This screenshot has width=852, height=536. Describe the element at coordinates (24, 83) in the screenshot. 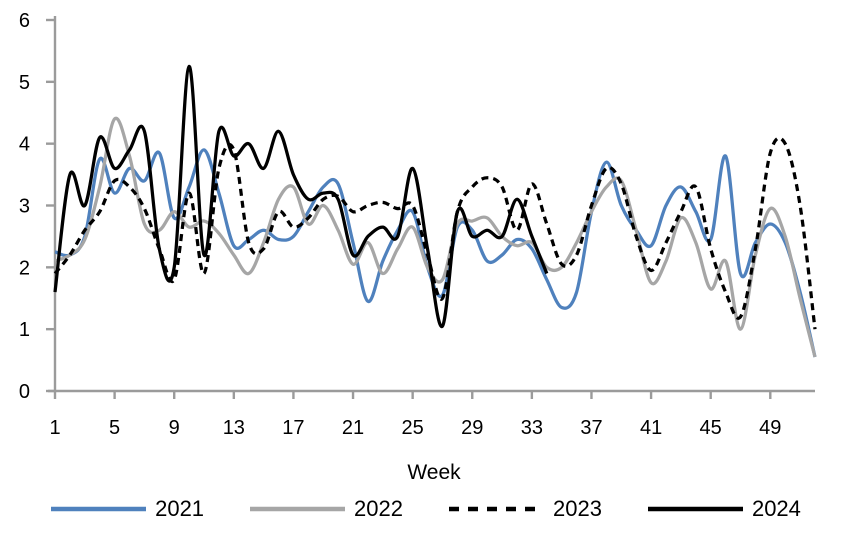

I see `y-tick-label: 5` at that location.